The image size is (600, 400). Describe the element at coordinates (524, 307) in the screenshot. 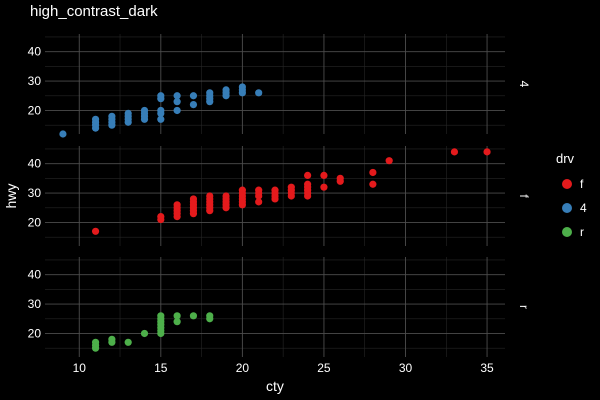

I see `facet-strip-label: r` at that location.